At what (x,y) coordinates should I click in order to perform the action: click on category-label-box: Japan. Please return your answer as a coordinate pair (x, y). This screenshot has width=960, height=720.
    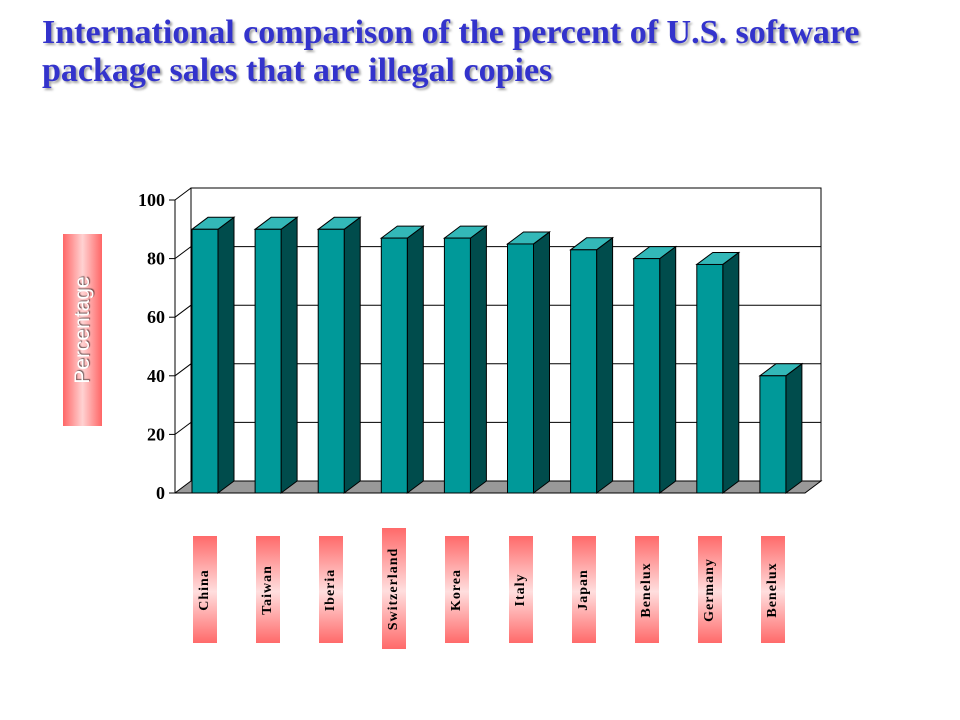
    Looking at the image, I should click on (583, 589).